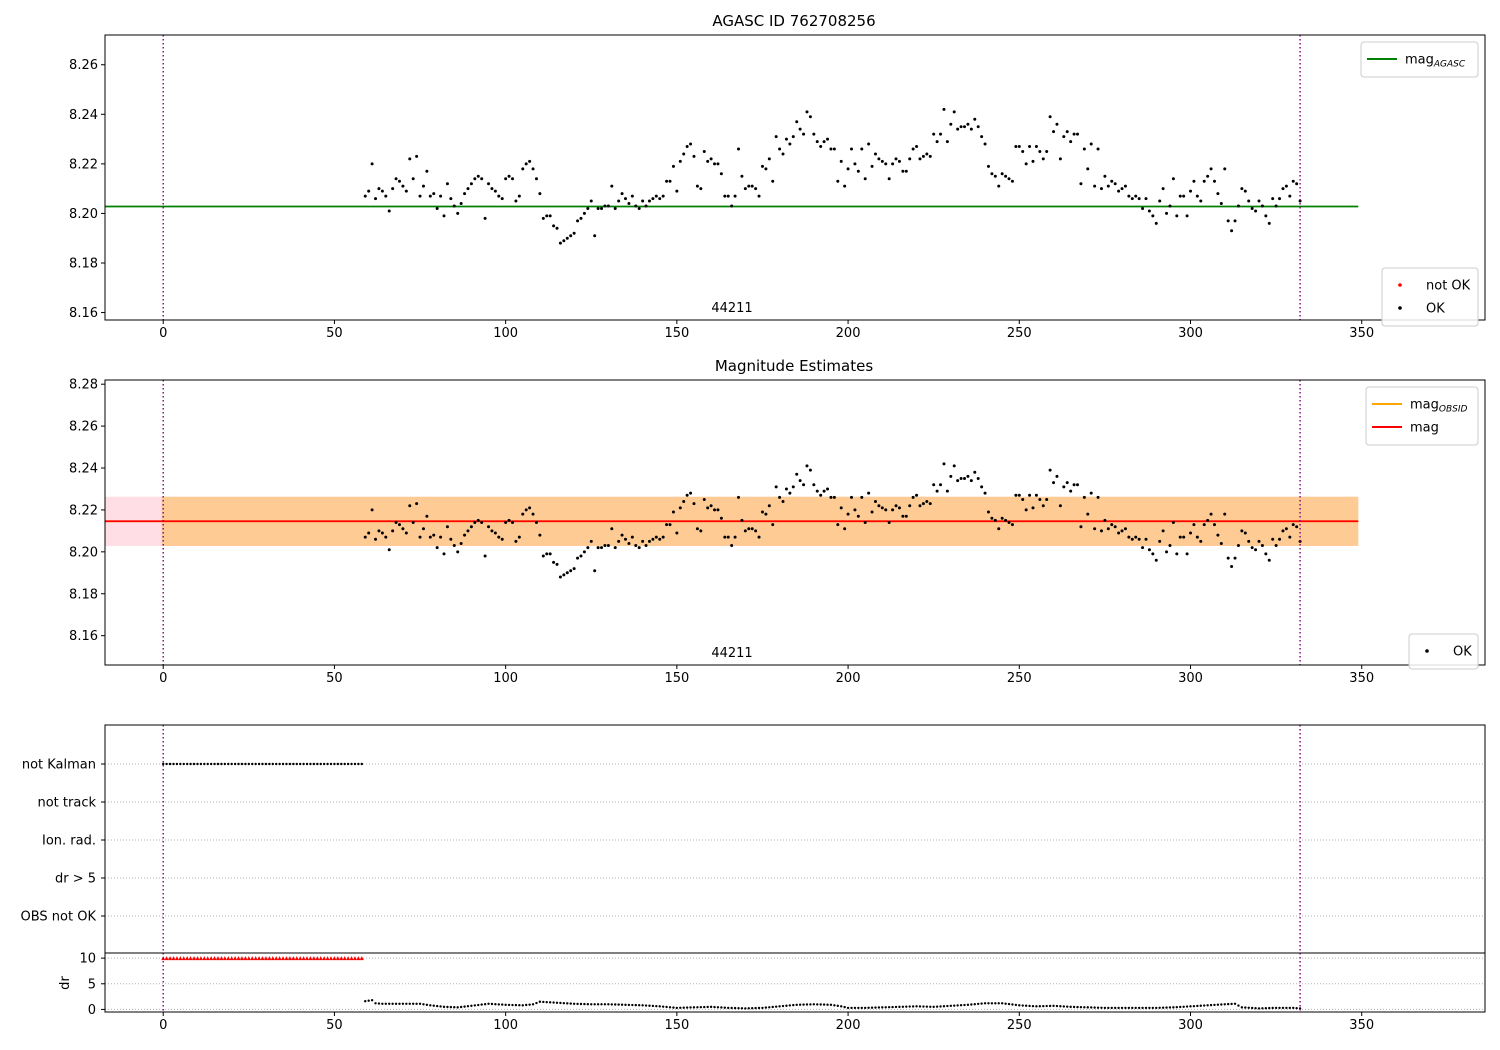 The height and width of the screenshot is (1050, 1500). I want to click on y-tick-label: 8.20, so click(83, 214).